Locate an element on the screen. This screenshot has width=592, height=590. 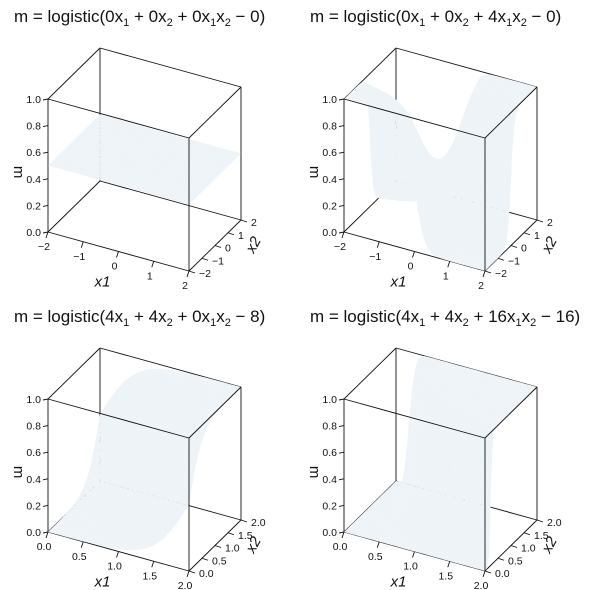
x1-tick-label: 0.0 is located at coordinates (340, 547).